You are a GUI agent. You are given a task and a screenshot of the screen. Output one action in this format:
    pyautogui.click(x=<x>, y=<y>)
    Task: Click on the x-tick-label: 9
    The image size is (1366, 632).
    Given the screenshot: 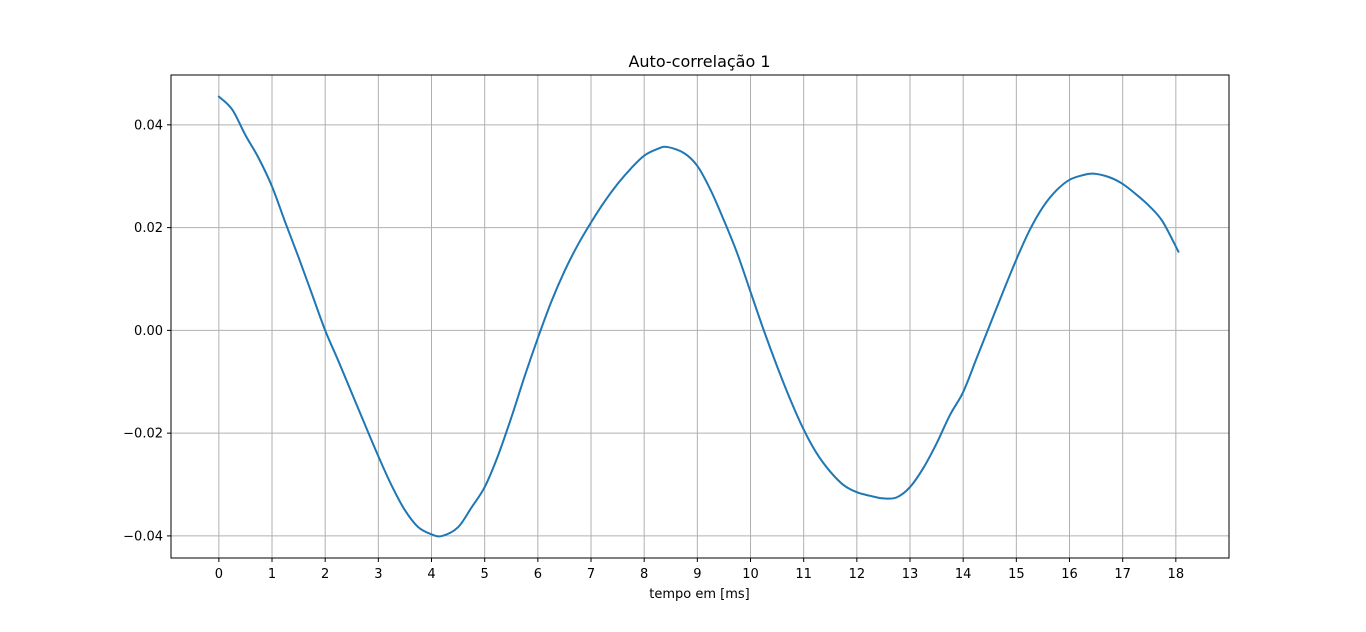 What is the action you would take?
    pyautogui.click(x=697, y=574)
    